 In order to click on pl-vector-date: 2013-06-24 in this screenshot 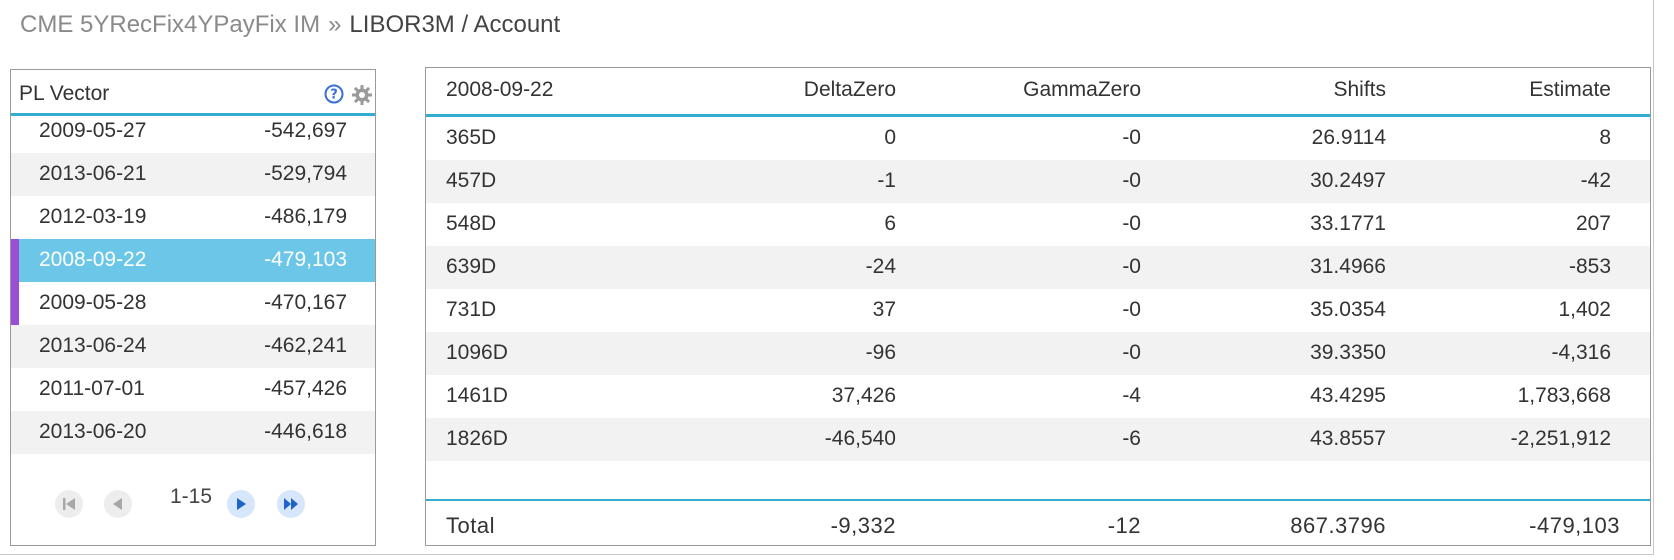, I will do `click(93, 345)`.